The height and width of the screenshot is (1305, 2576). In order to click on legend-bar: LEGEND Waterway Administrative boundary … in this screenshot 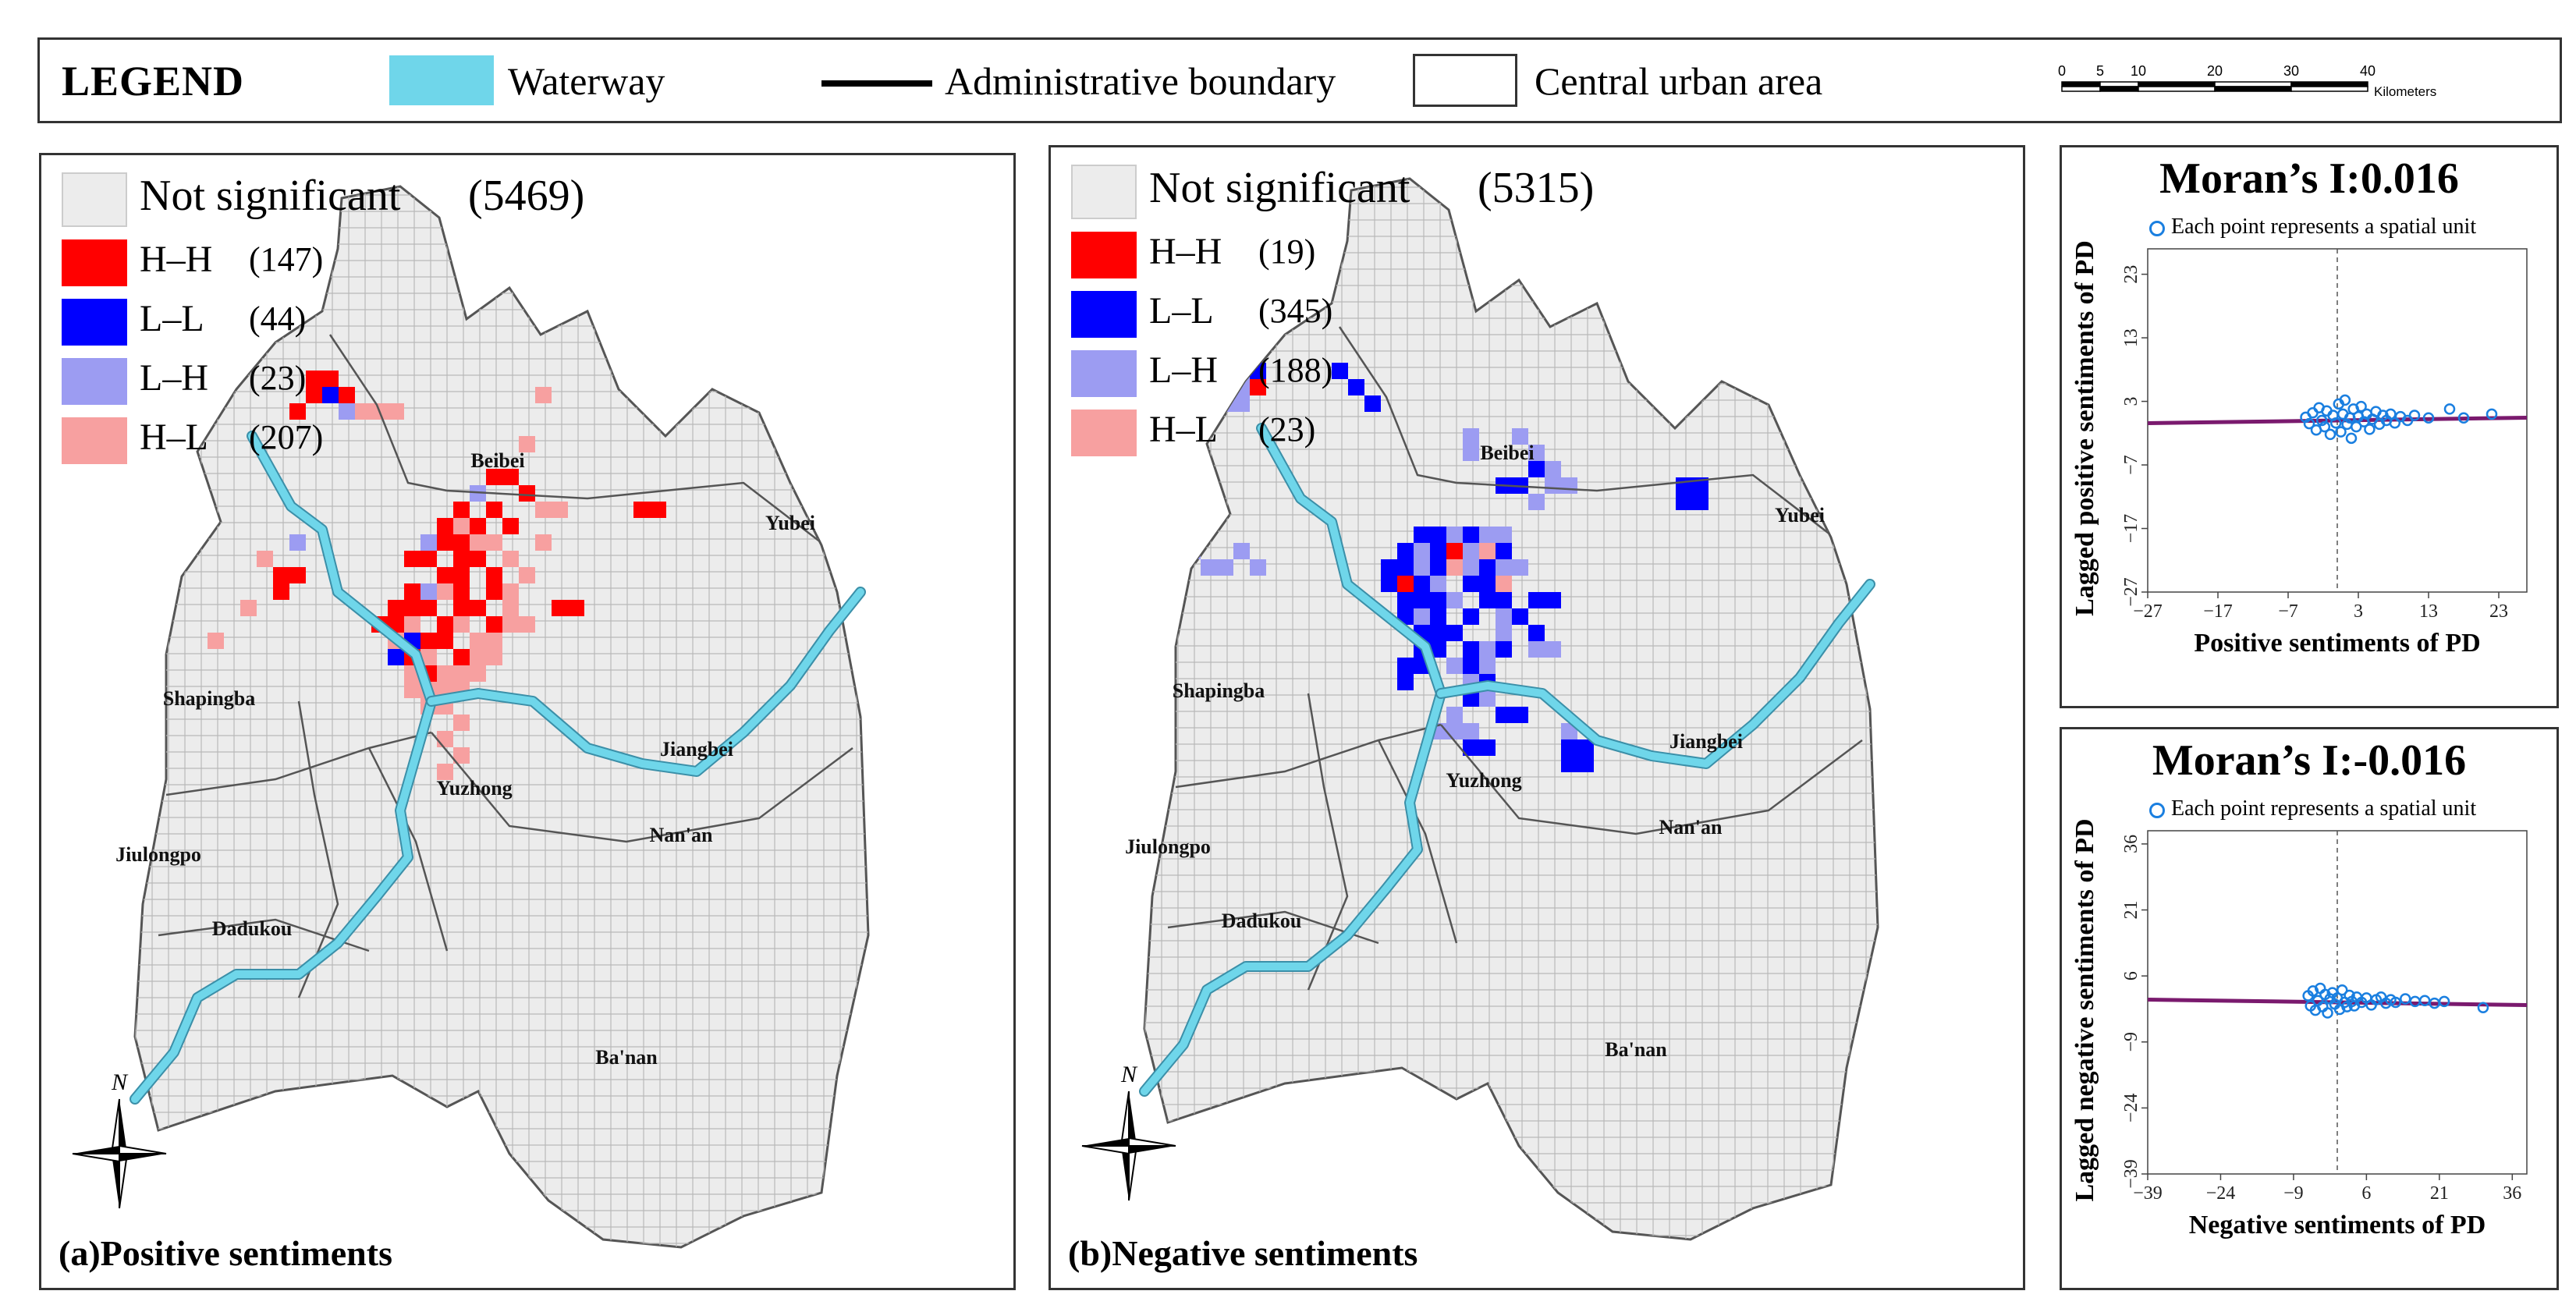, I will do `click(1299, 80)`.